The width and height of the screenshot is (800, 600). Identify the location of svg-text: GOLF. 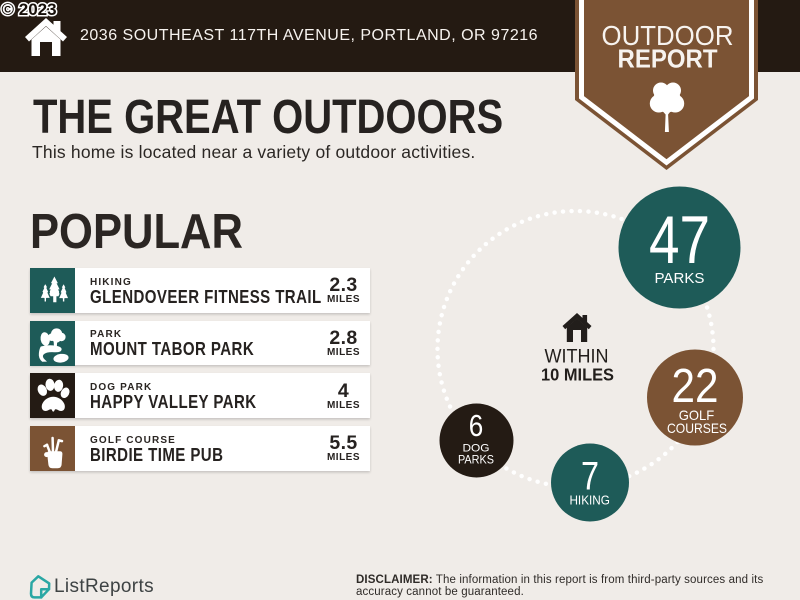
(697, 415).